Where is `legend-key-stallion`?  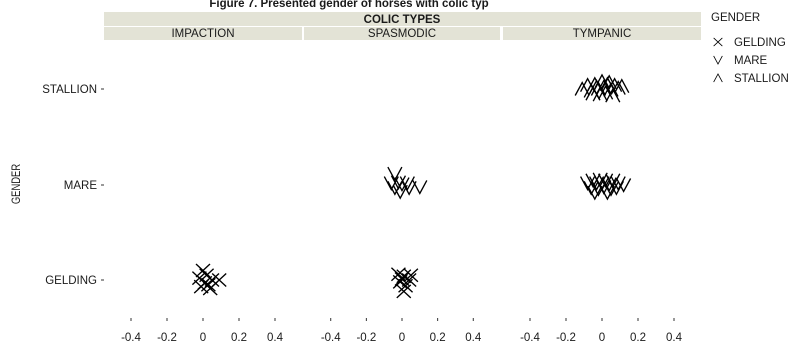 legend-key-stallion is located at coordinates (718, 78).